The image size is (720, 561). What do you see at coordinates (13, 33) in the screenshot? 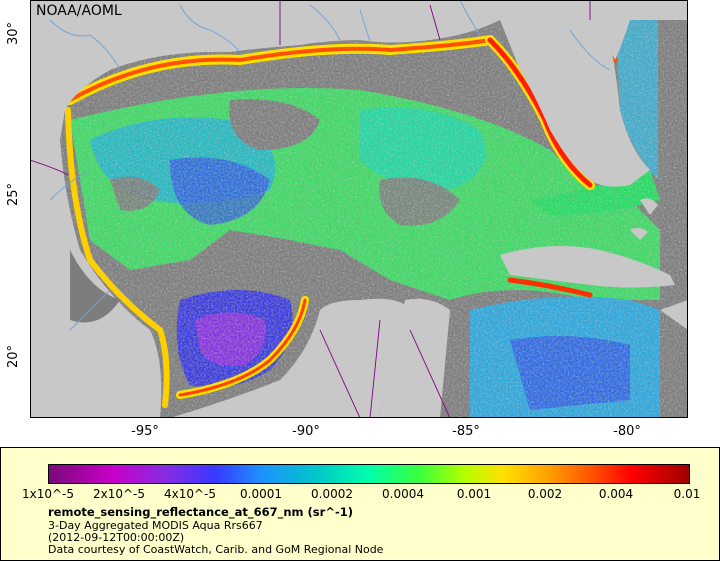
I see `y-tick-30: 30°` at bounding box center [13, 33].